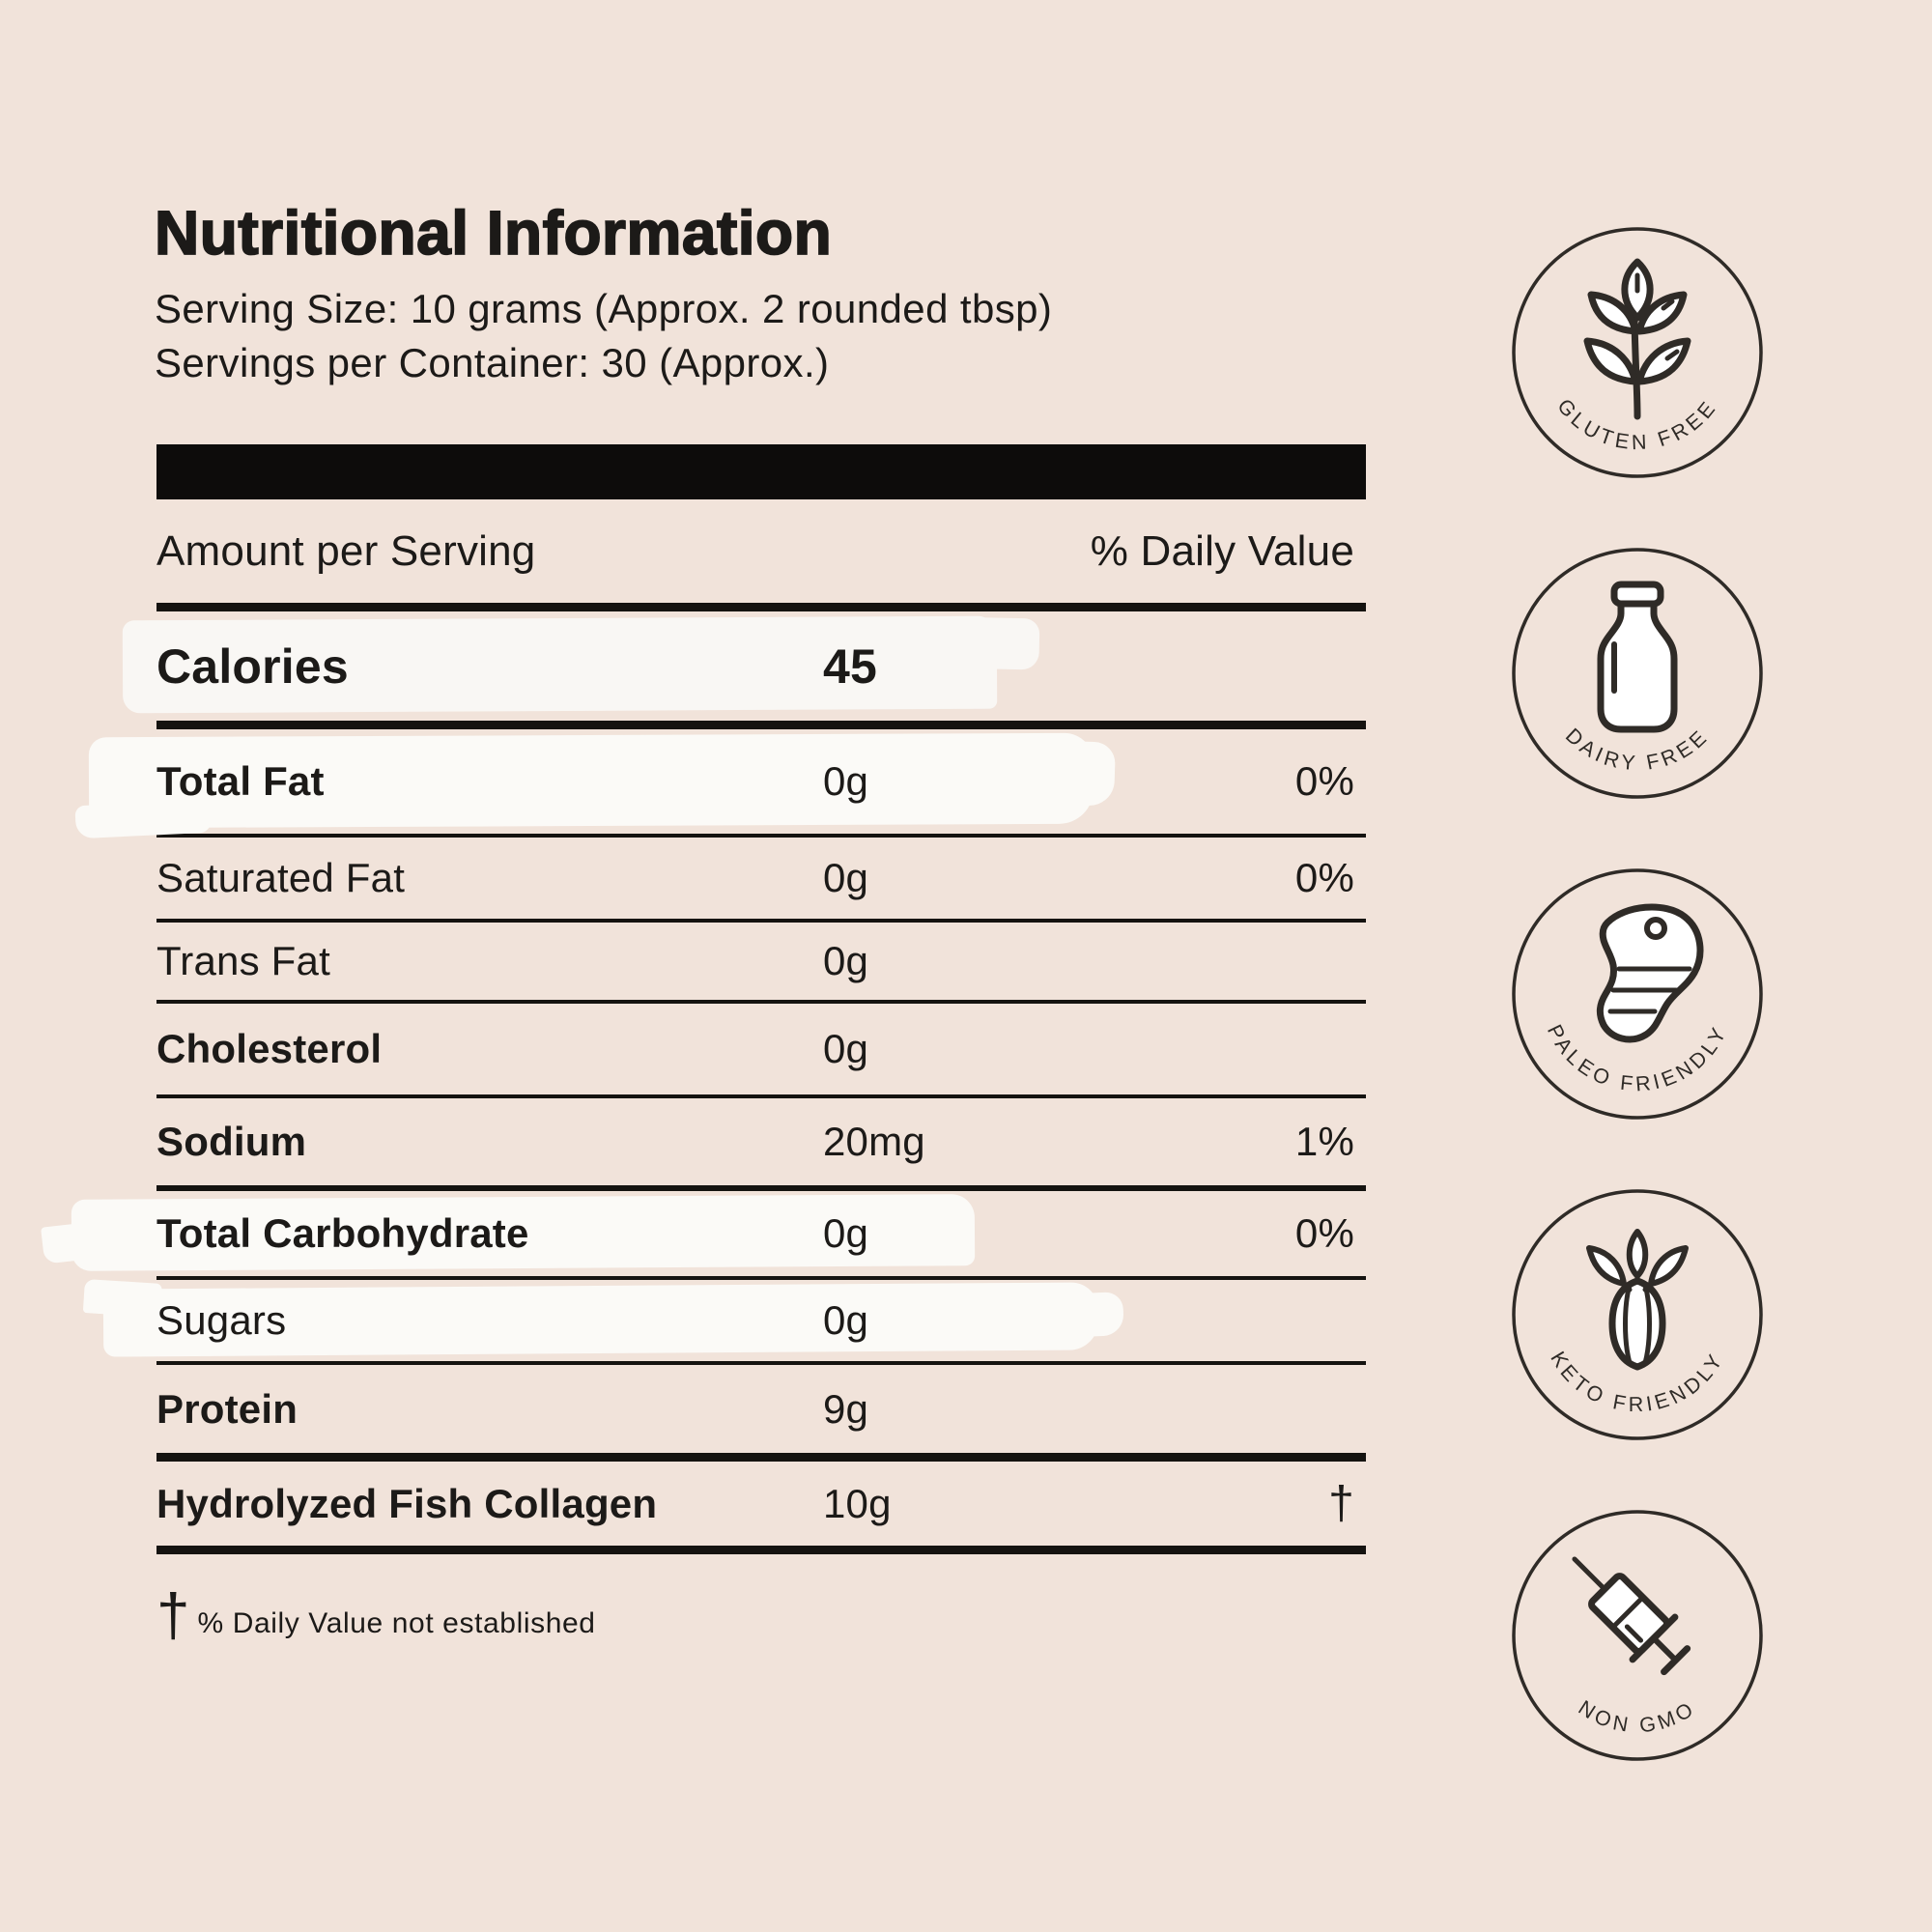  What do you see at coordinates (874, 1141) in the screenshot?
I see `row-amount: 20mg` at bounding box center [874, 1141].